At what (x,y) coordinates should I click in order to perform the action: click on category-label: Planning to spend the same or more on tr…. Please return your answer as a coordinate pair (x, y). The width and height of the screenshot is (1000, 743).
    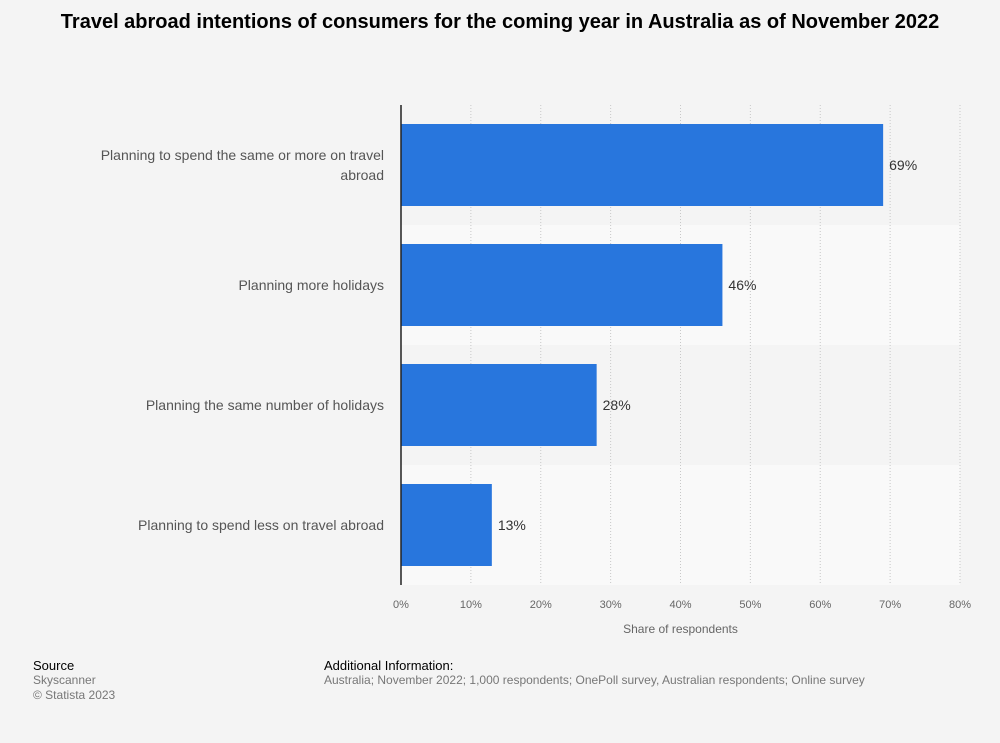
    Looking at the image, I should click on (242, 155).